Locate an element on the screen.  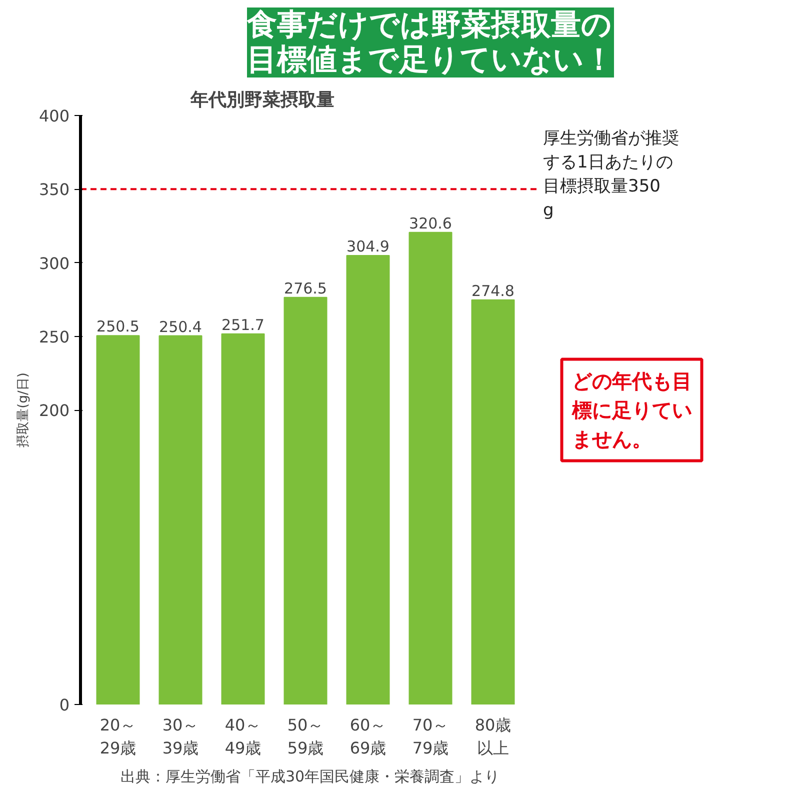
chart-title: 食事だけでは野菜摂取量の目標値まで足りていない！ is located at coordinates (430, 43).